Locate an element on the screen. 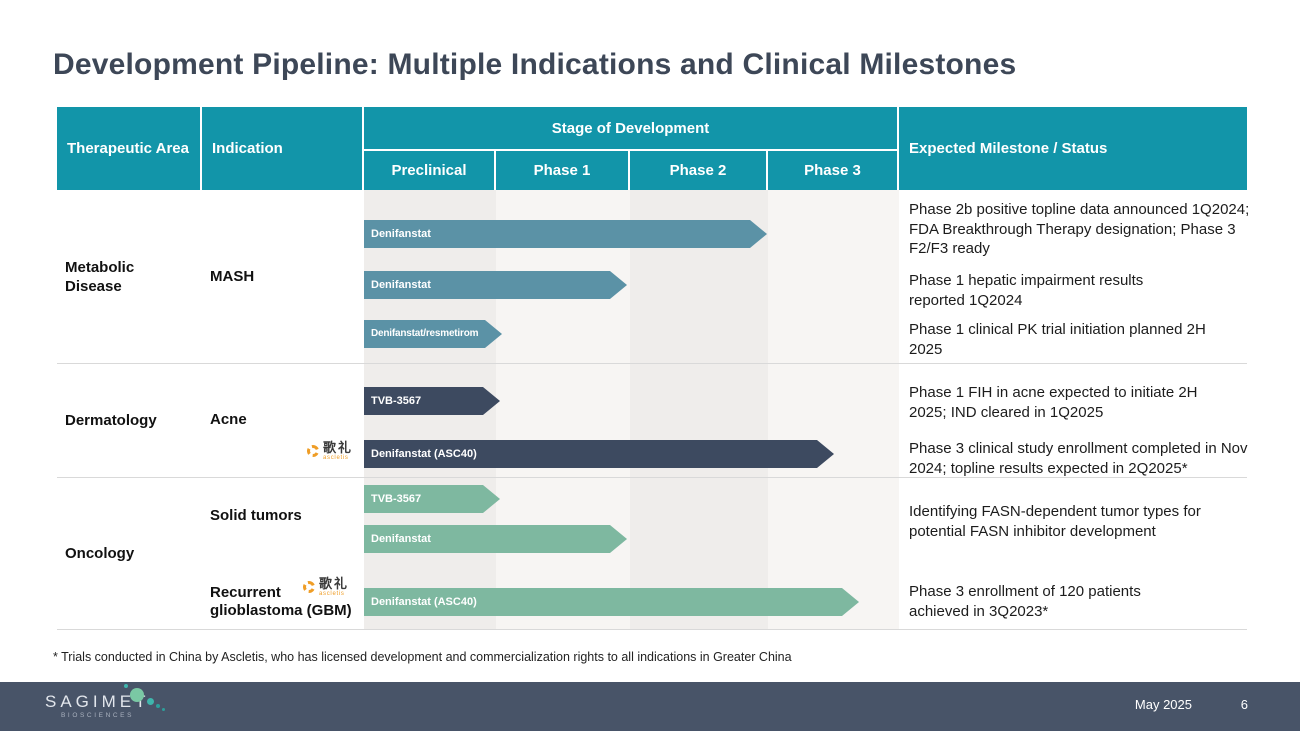  header-cell-phase-3: Phase 3 is located at coordinates (832, 170).